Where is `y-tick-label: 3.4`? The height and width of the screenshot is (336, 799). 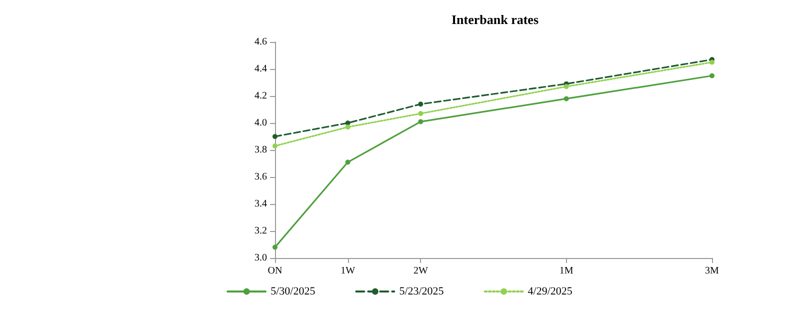 y-tick-label: 3.4 is located at coordinates (260, 204).